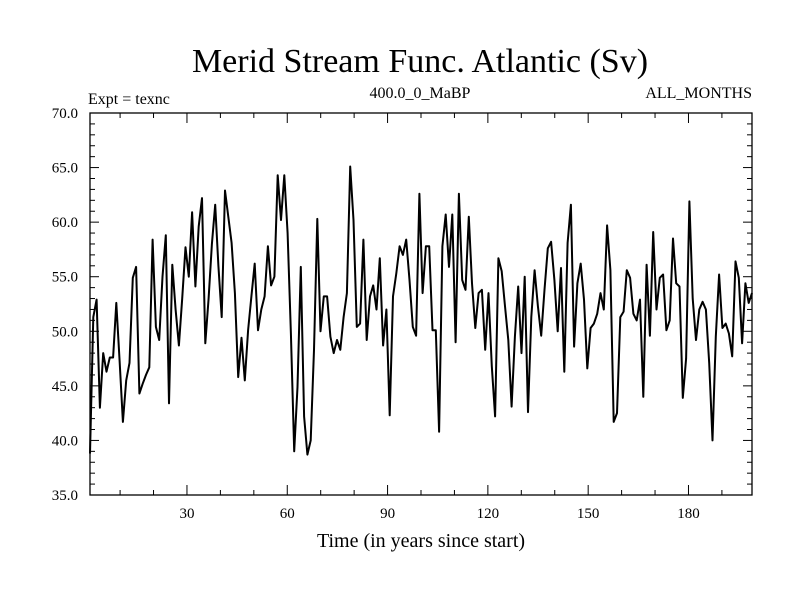 The height and width of the screenshot is (600, 800). I want to click on y-tick-label: 40.0, so click(65, 441).